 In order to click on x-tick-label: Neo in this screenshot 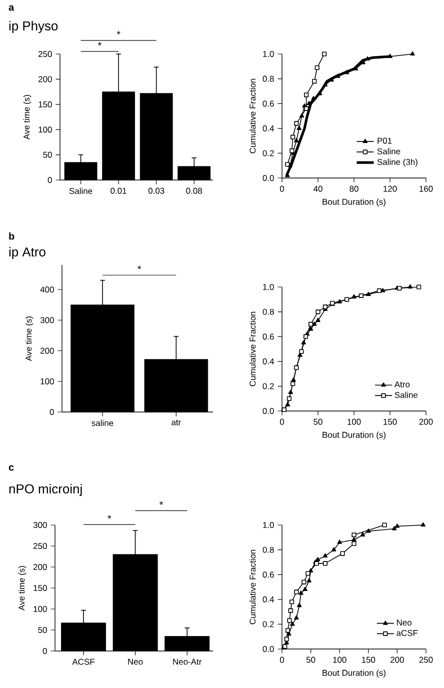, I will do `click(135, 661)`.